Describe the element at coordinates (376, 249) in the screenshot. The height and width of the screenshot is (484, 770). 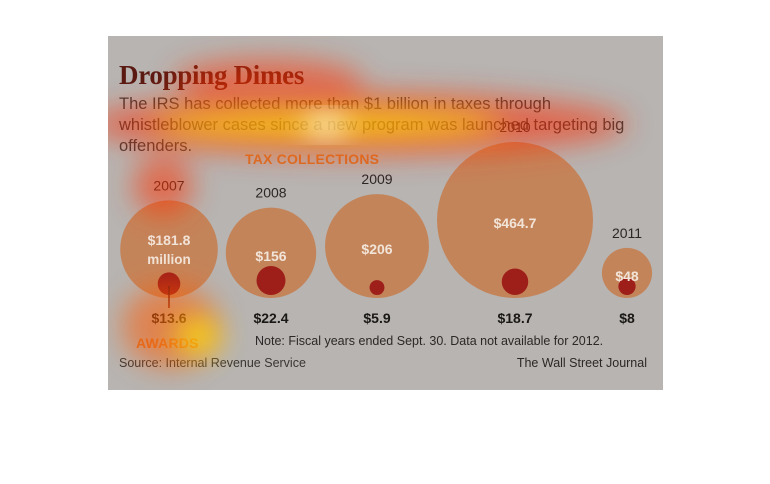
I see `collections-value-label: $206` at that location.